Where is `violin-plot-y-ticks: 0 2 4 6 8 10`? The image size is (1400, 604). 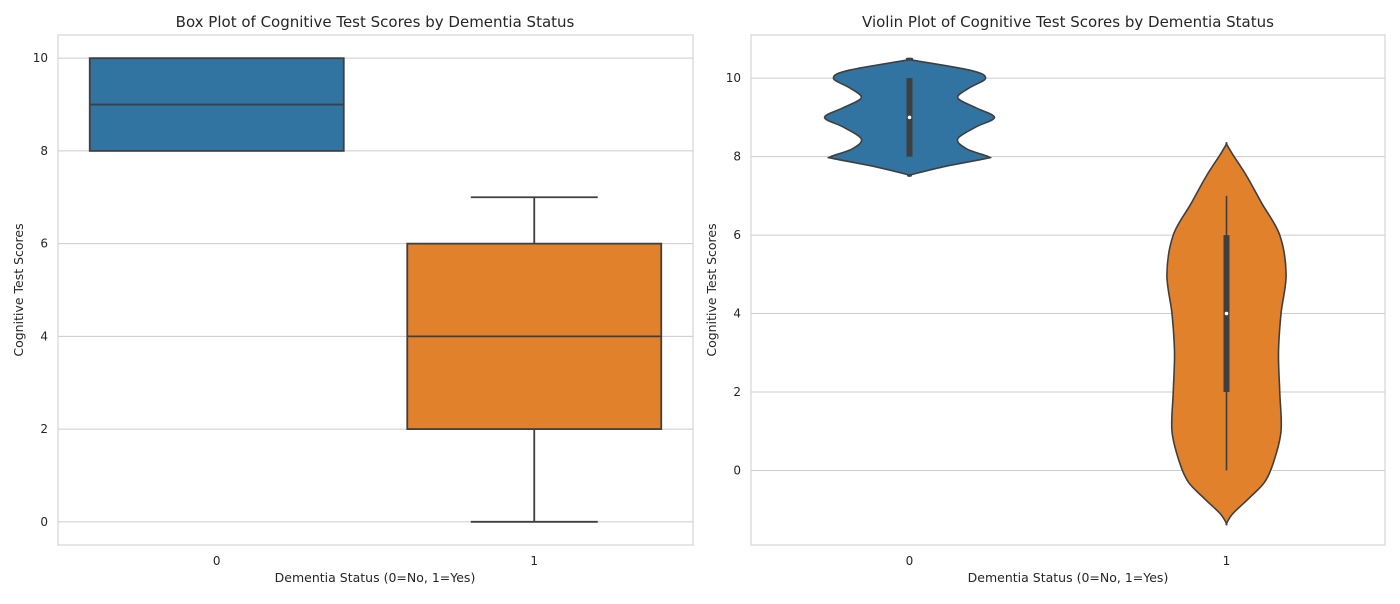
violin-plot-y-ticks: 0 2 4 6 8 10 is located at coordinates (733, 274).